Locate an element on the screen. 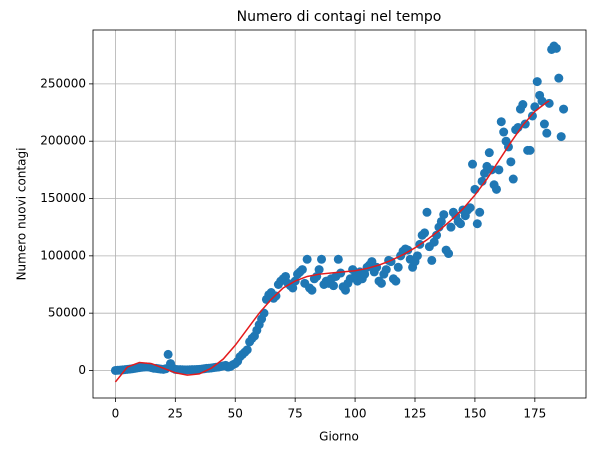  x-tick-label: 100 is located at coordinates (355, 414).